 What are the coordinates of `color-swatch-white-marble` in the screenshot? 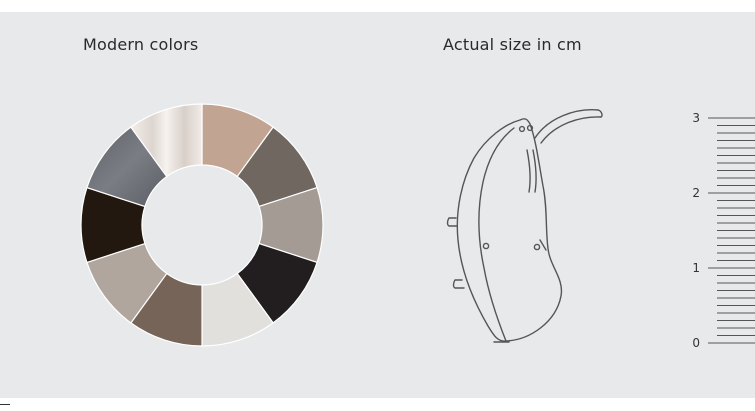 It's located at (166, 140).